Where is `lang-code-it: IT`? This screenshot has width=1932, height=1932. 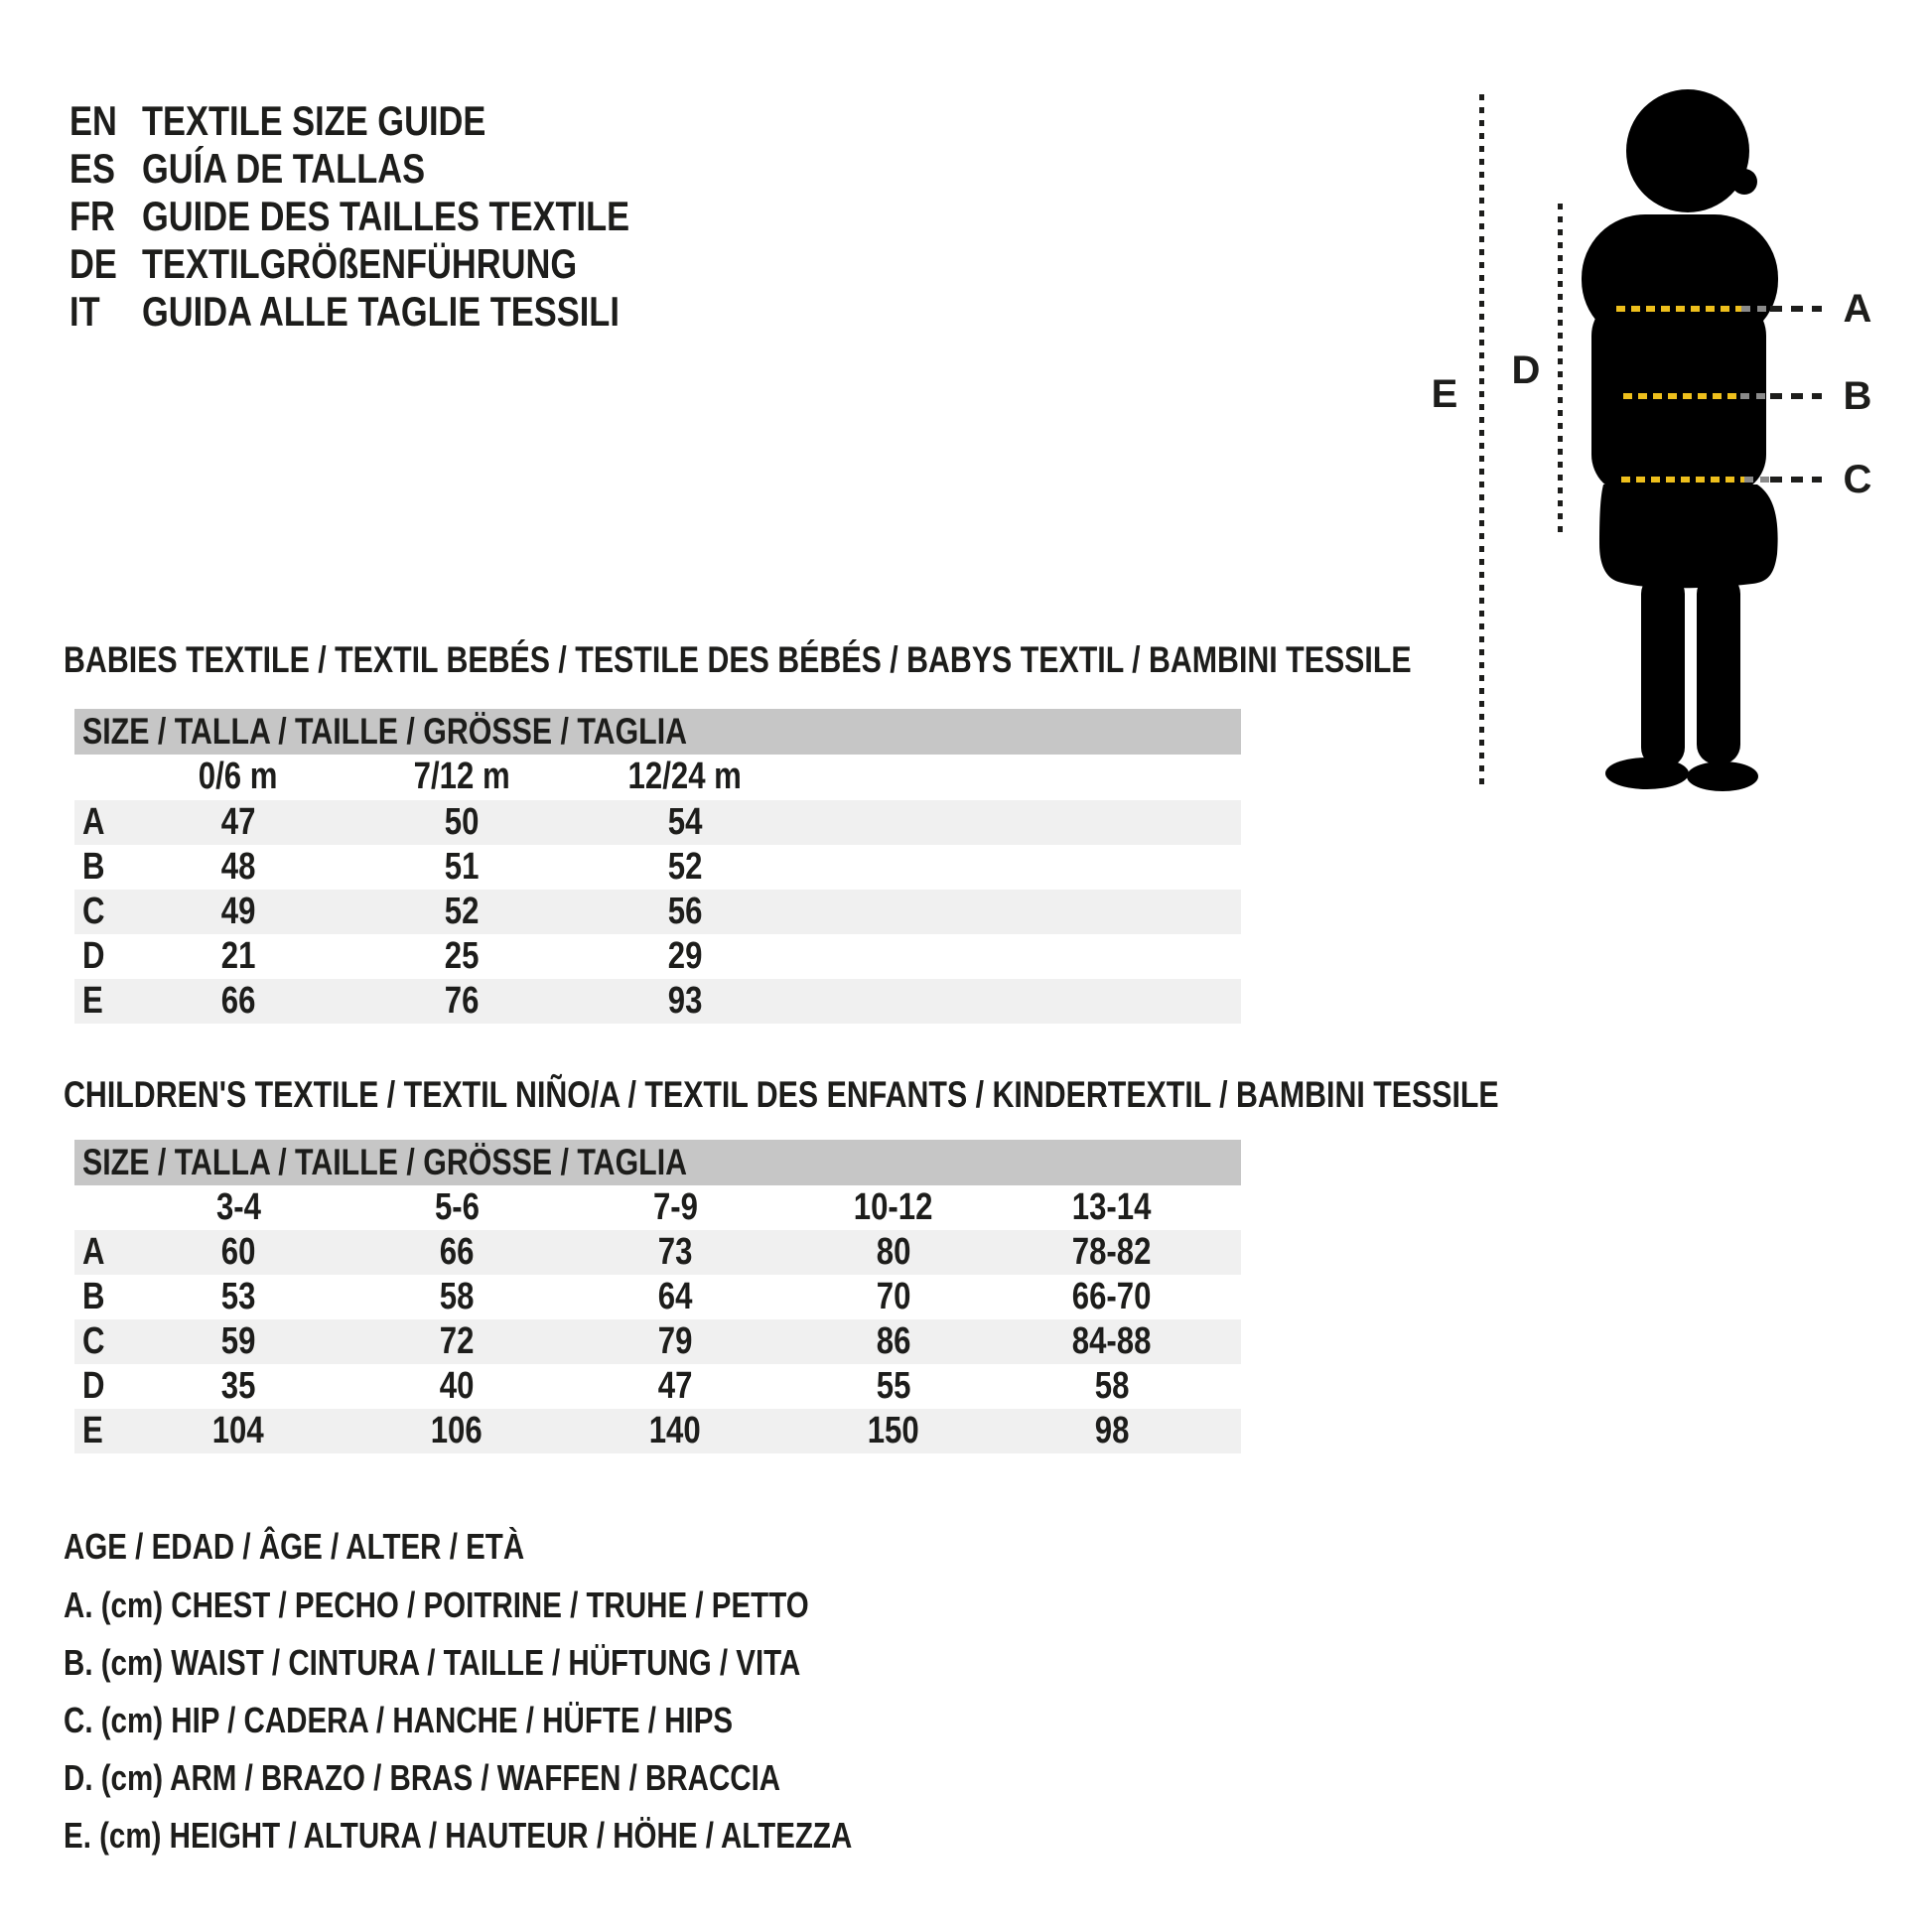
lang-code-it: IT is located at coordinates (85, 312).